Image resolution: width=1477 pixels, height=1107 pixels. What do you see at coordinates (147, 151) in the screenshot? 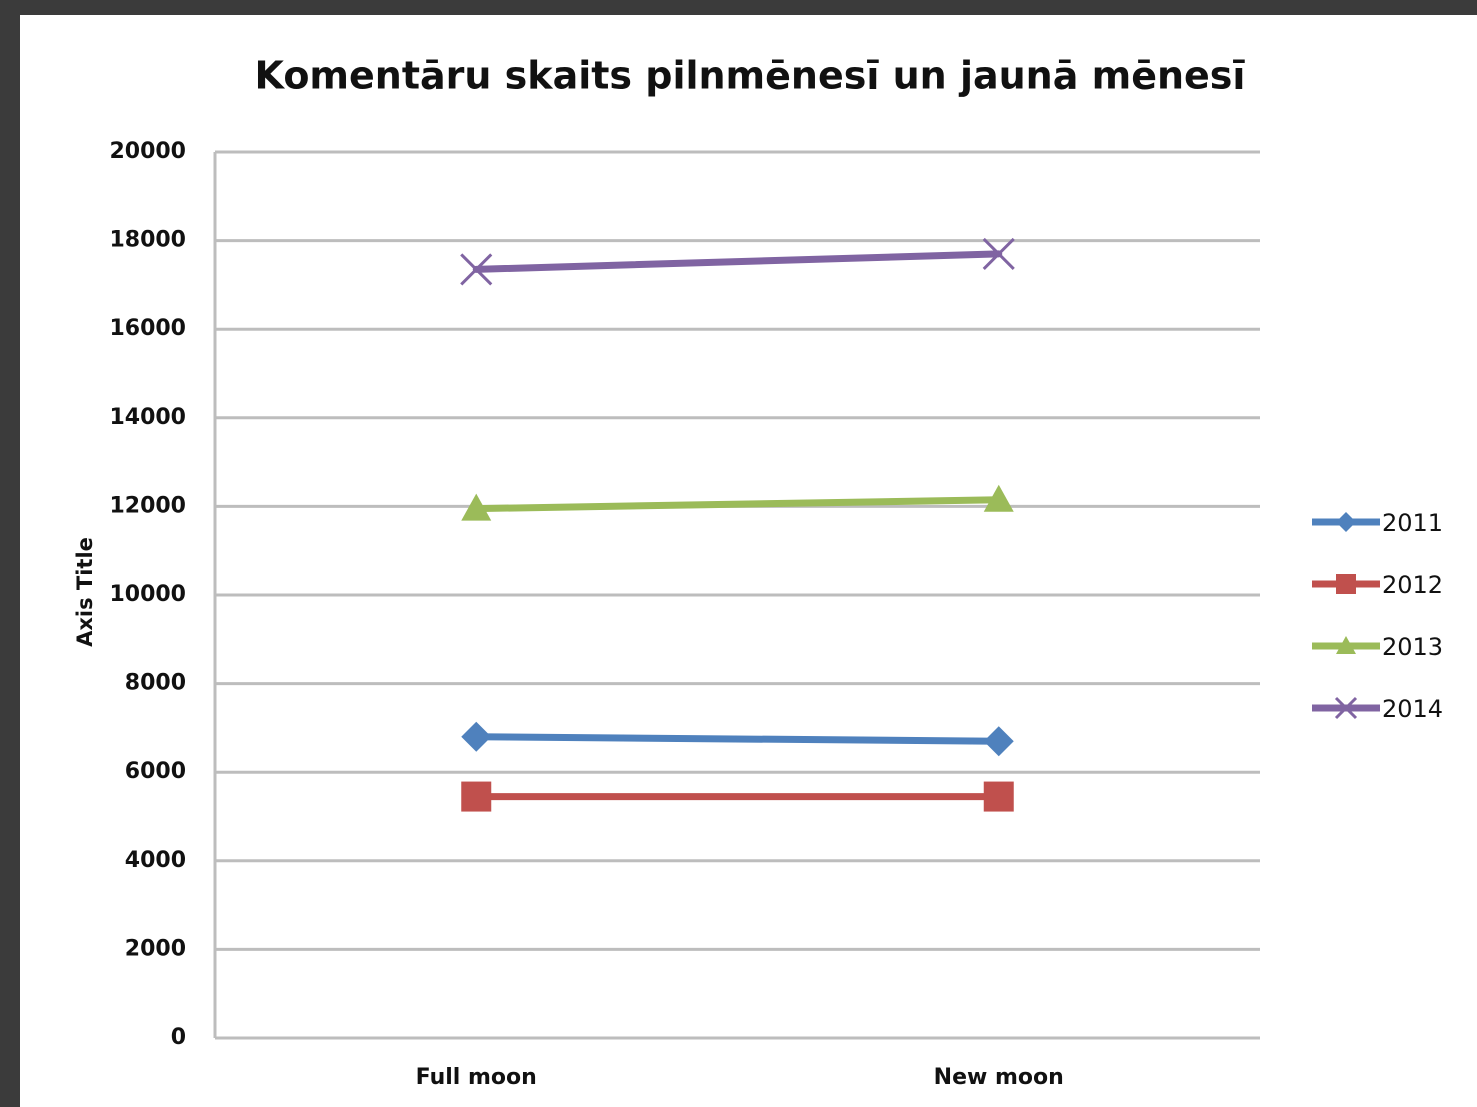
I see `y-tick-label: 20000` at bounding box center [147, 151].